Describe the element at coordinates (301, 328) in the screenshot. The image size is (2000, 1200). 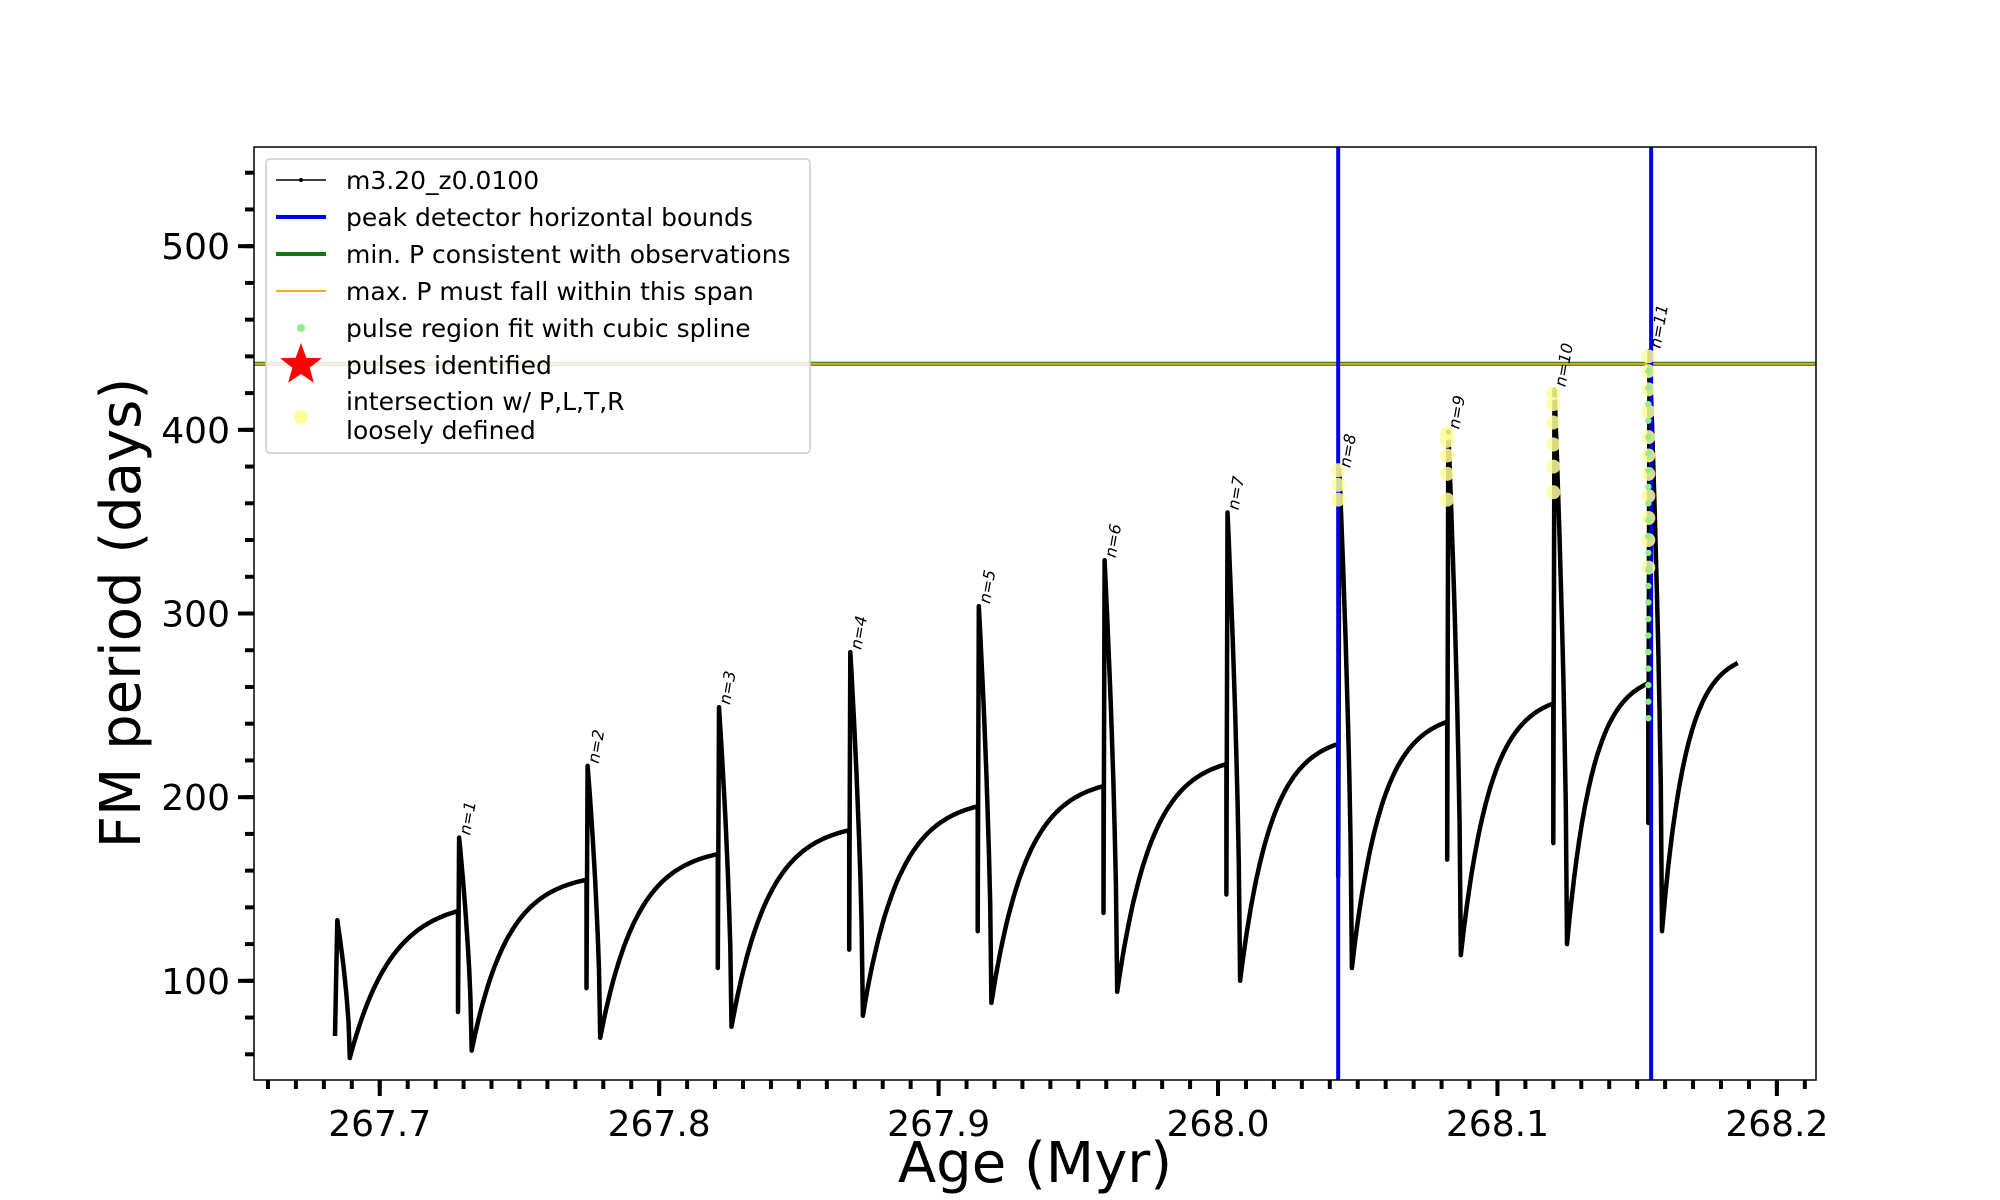
I see `legend-spline-swatch` at that location.